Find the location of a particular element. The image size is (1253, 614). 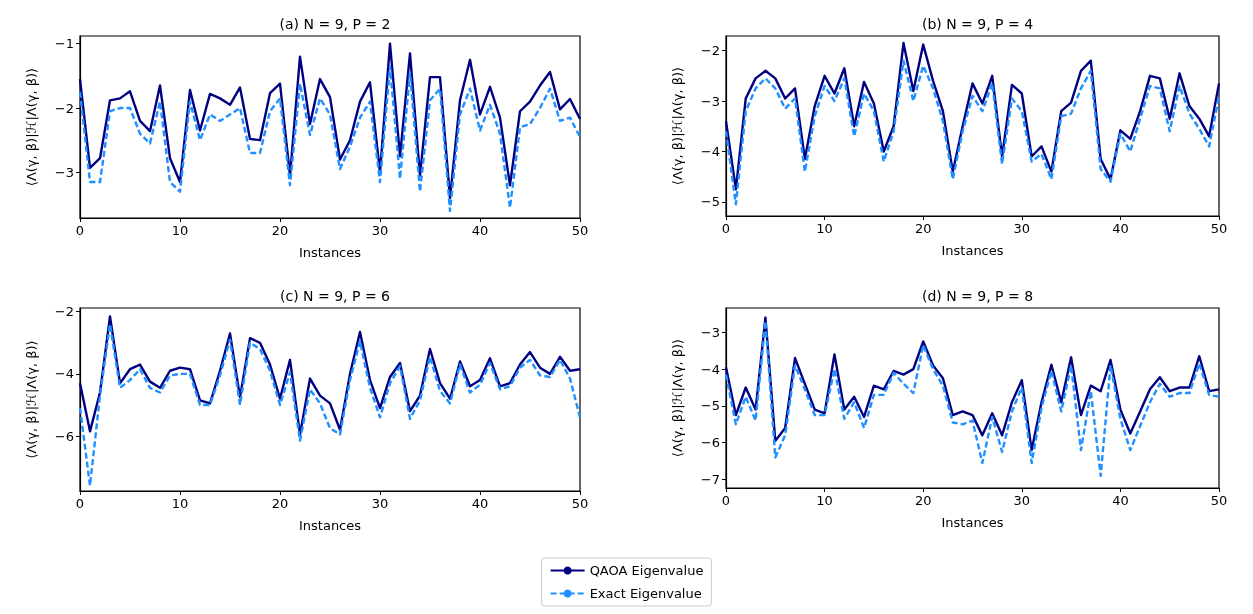

chart-title: (b) N = 9, P = 4 is located at coordinates (977, 24).